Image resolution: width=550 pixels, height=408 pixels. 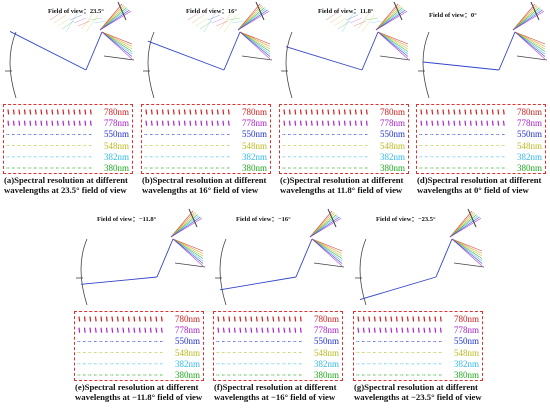 I want to click on wavelength-label: 548nm, so click(x=466, y=352).